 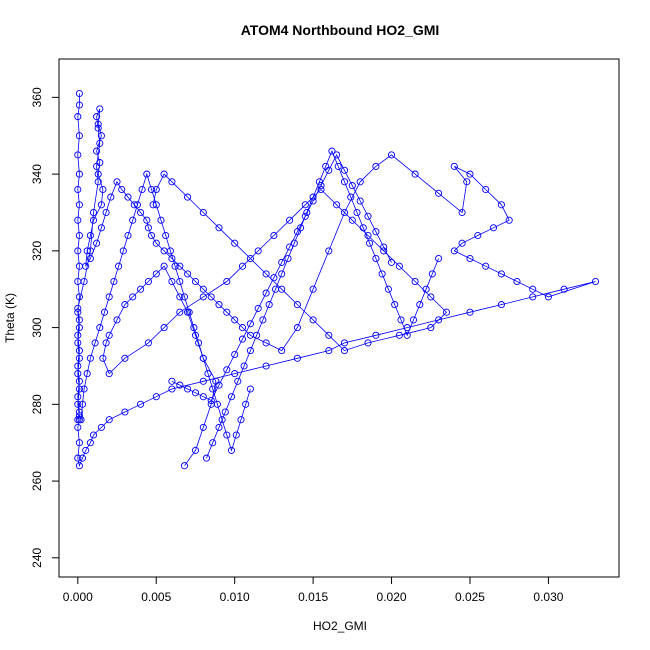 What do you see at coordinates (45, 327) in the screenshot?
I see `y-axis: 240 260 280 300 320 340 360` at bounding box center [45, 327].